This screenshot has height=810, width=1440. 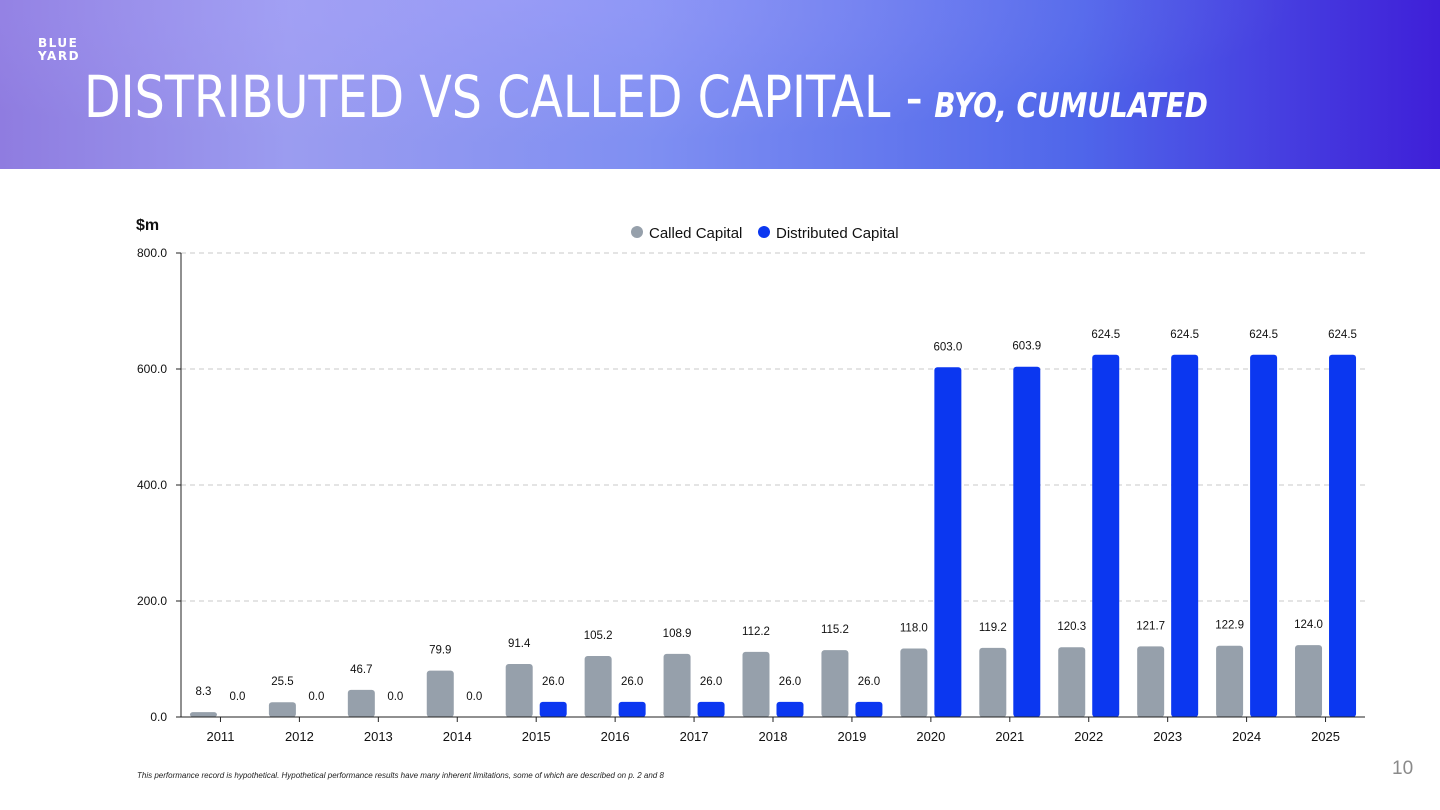 What do you see at coordinates (773, 736) in the screenshot?
I see `x-tick-label-2018: 2018` at bounding box center [773, 736].